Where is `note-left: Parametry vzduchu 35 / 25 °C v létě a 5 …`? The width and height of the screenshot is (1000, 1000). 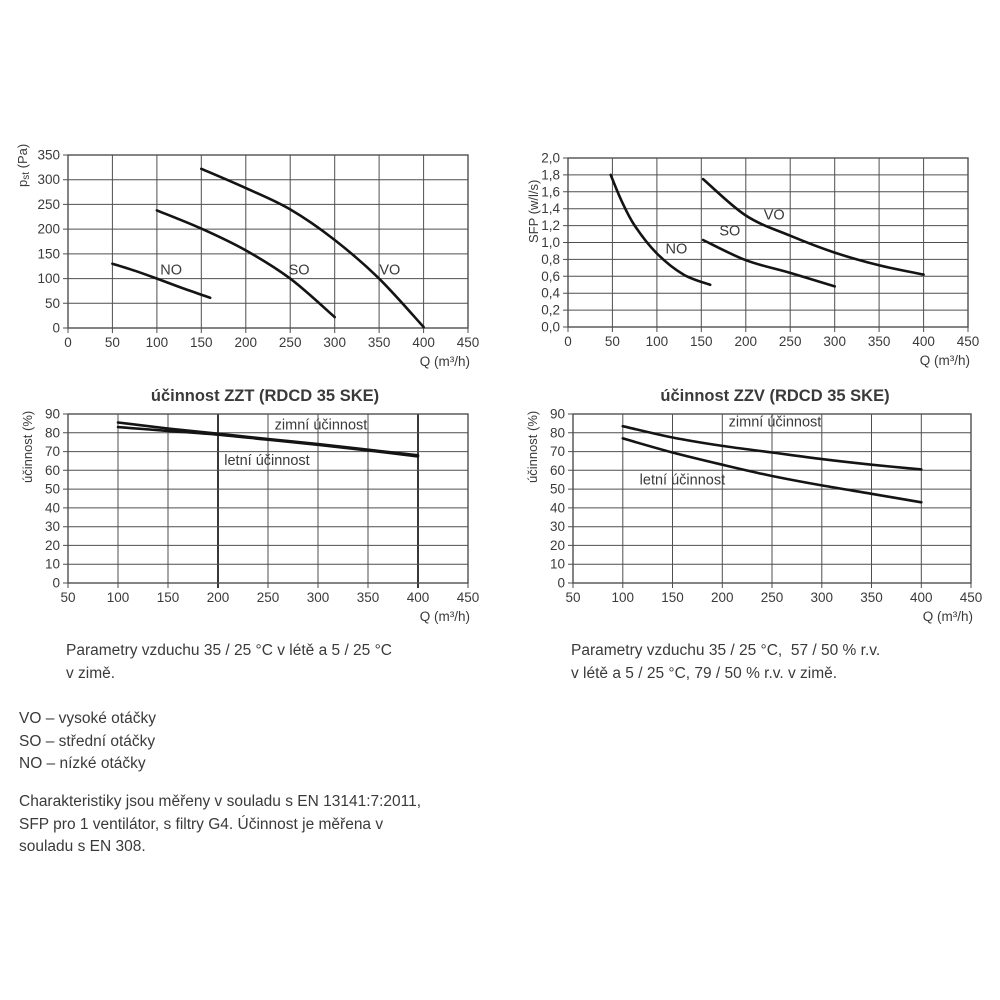
note-left: Parametry vzduchu 35 / 25 °C v létě a 5 … is located at coordinates (229, 662).